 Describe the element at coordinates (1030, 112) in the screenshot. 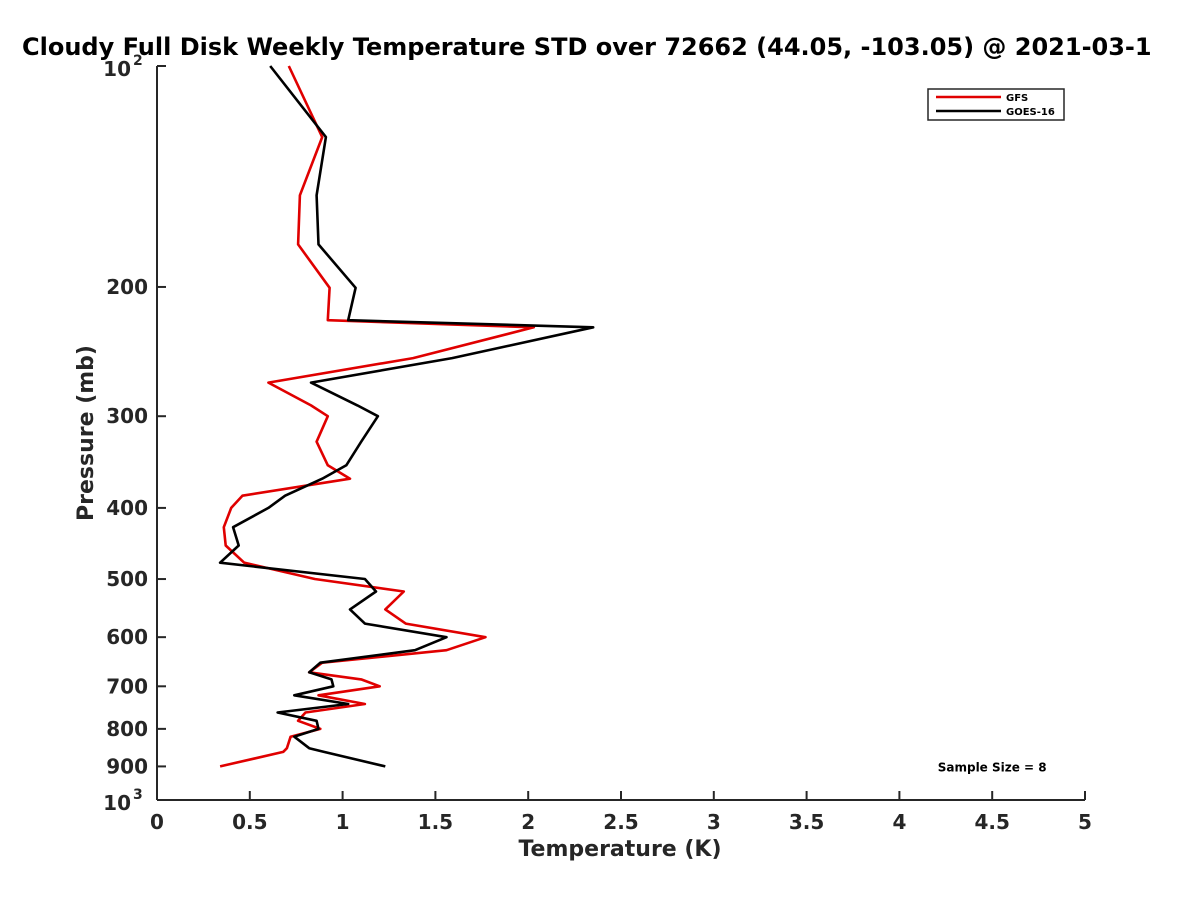

I see `legend-label: GOES-16` at that location.